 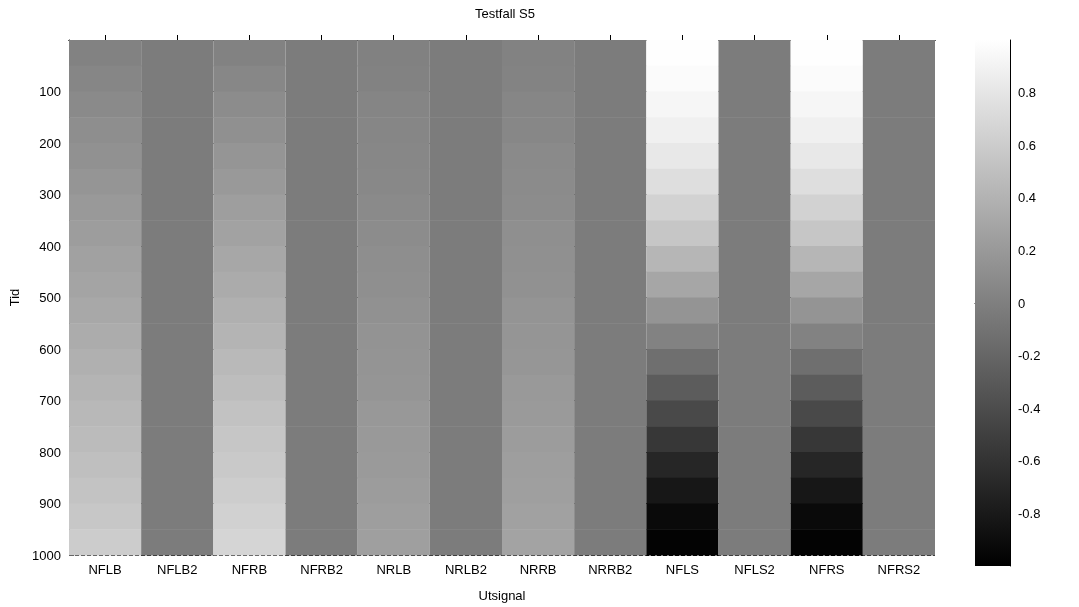 What do you see at coordinates (50, 452) in the screenshot?
I see `y-tick-label: 800` at bounding box center [50, 452].